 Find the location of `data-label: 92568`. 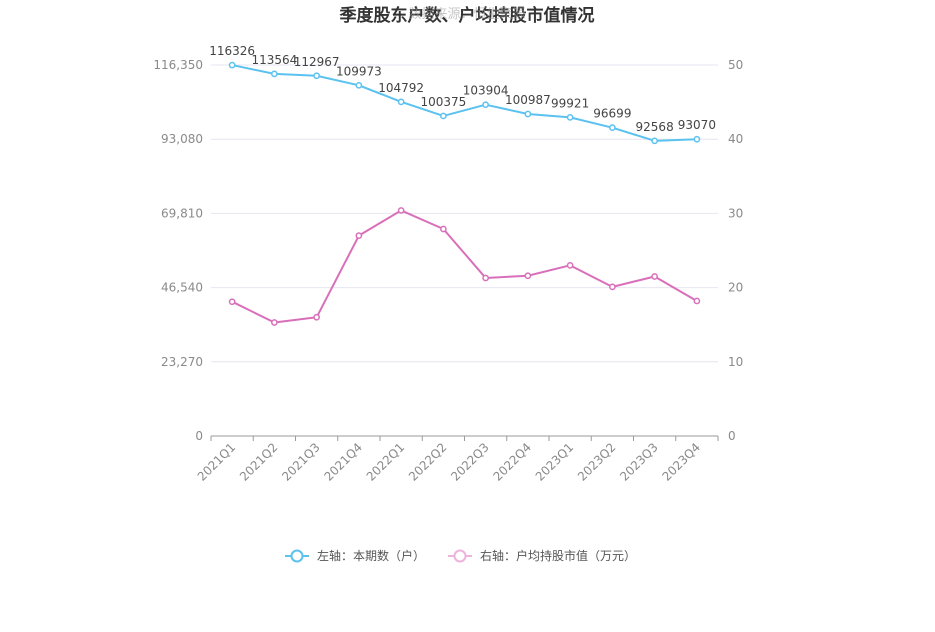

data-label: 92568 is located at coordinates (655, 127).